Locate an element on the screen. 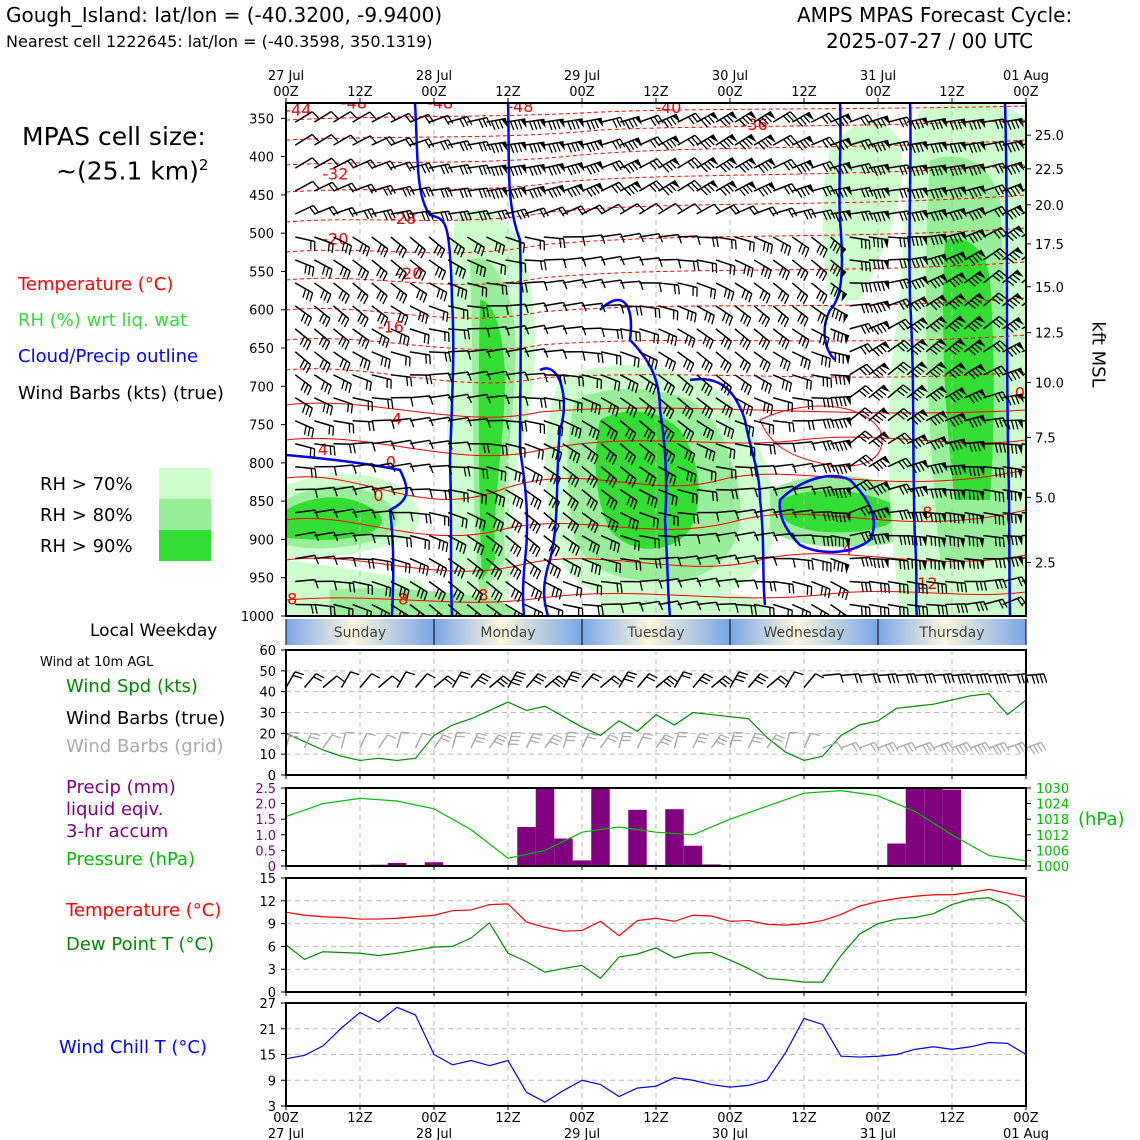 This screenshot has width=1140, height=1140. y-tick-label: 30 is located at coordinates (267, 714).